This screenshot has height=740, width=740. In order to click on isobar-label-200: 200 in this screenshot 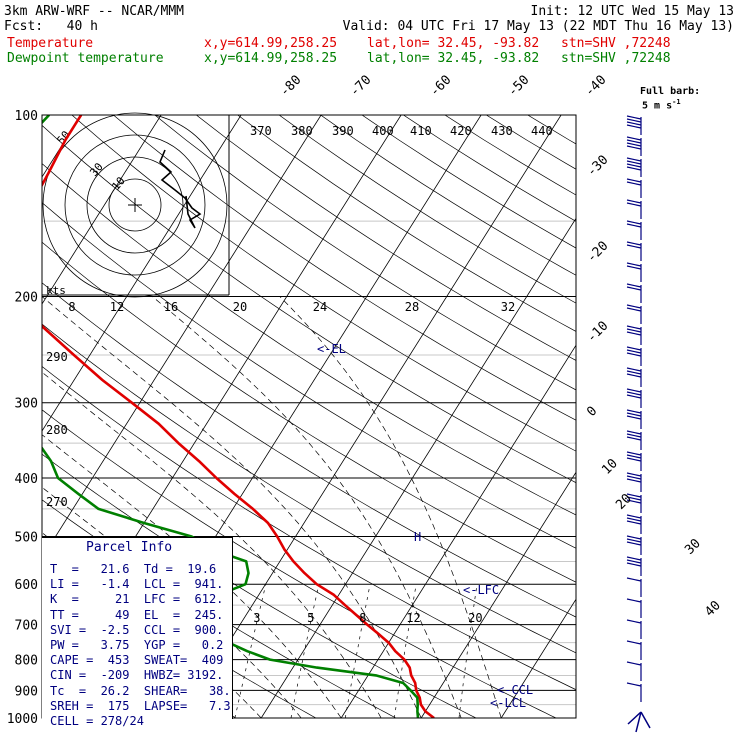, I will do `click(26, 298)`.